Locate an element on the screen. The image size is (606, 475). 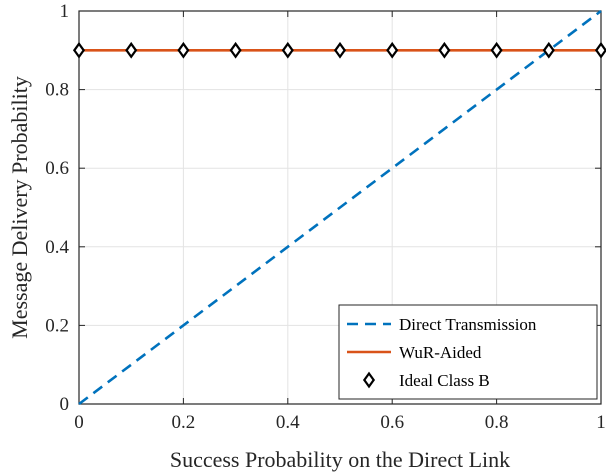
y-tick-label: 0.4 is located at coordinates (57, 247).